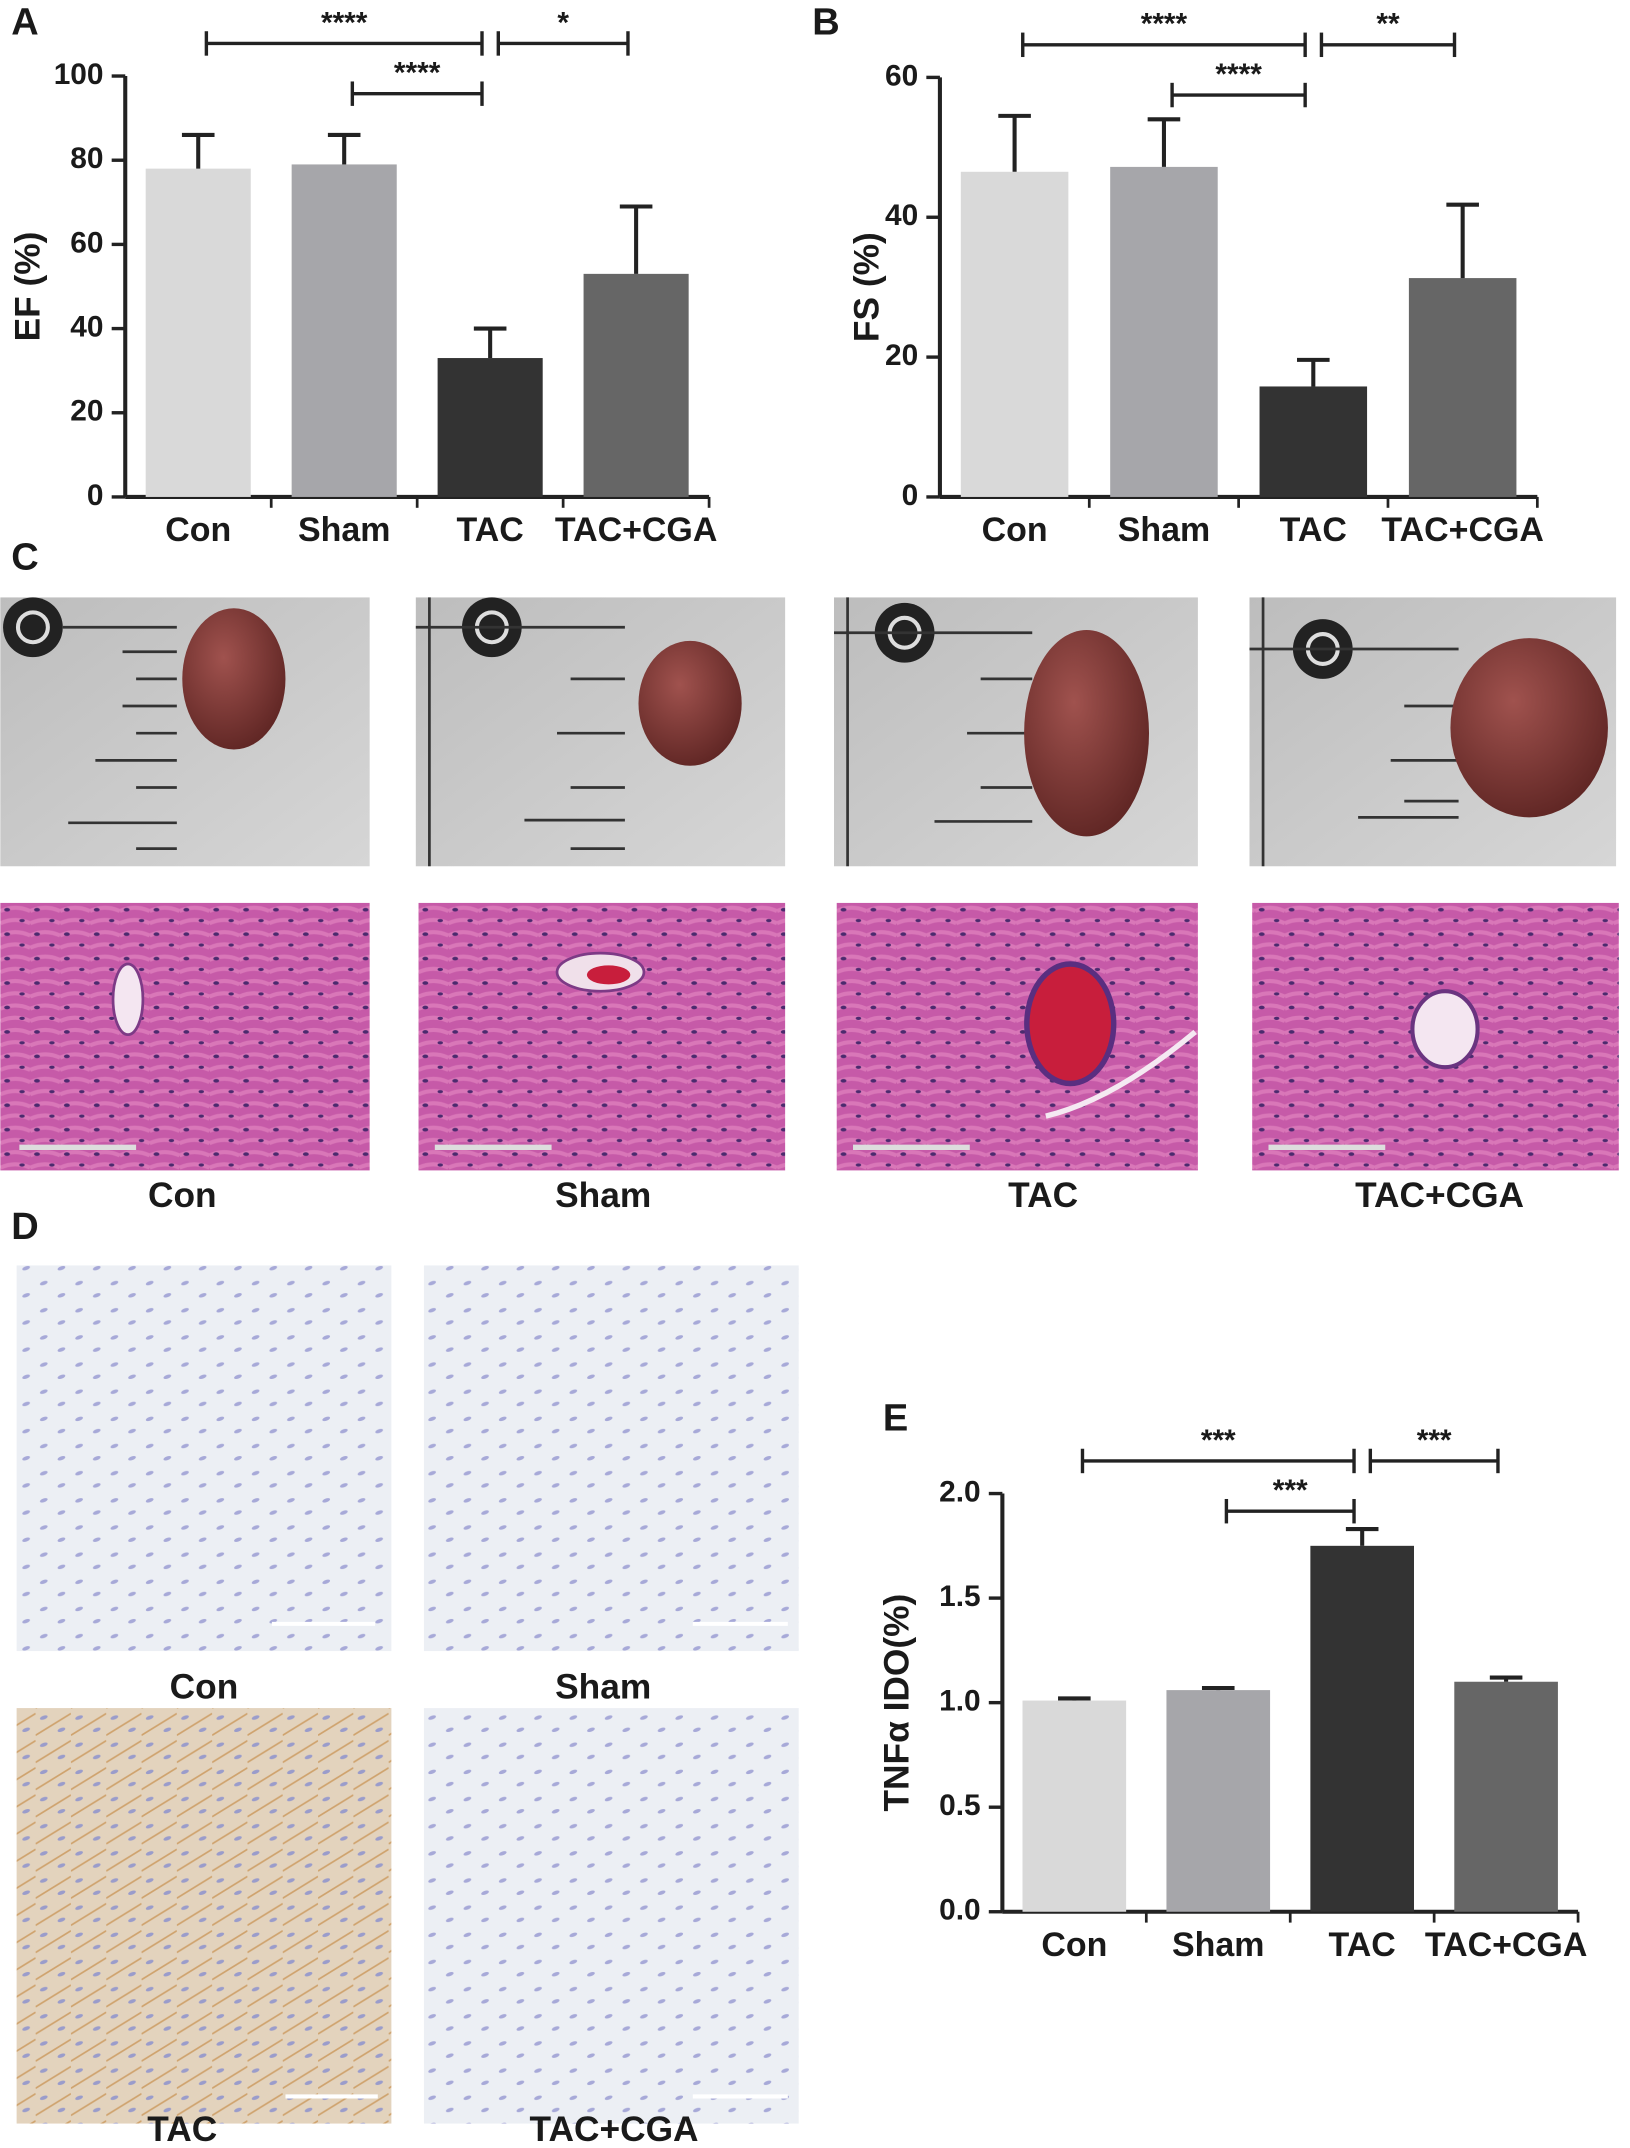  What do you see at coordinates (86, 158) in the screenshot?
I see `y-tick-label: 80` at bounding box center [86, 158].